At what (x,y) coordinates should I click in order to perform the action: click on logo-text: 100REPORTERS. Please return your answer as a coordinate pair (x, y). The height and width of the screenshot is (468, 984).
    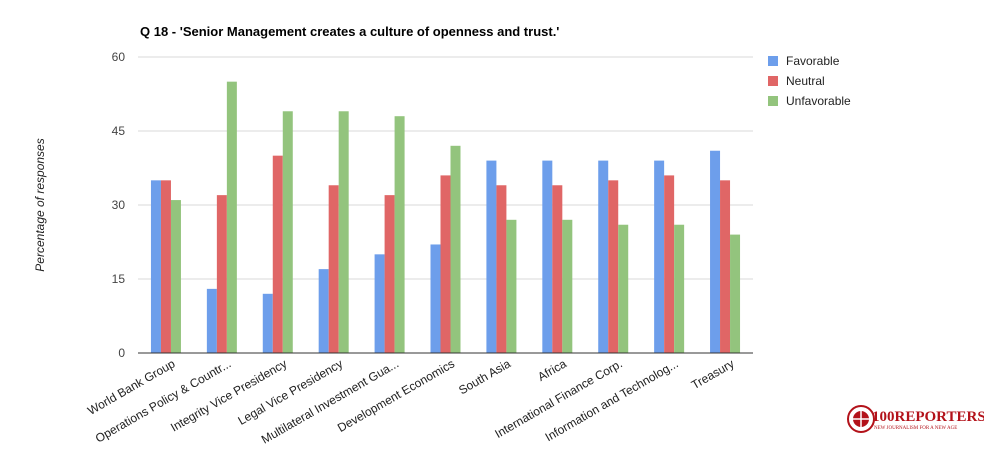
    Looking at the image, I should click on (928, 417).